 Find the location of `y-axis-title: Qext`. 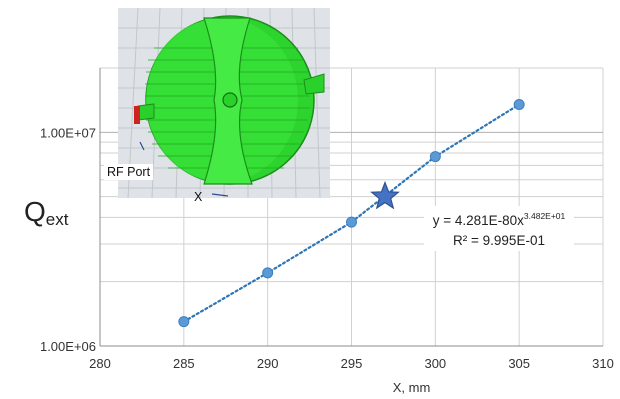

y-axis-title: Qext is located at coordinates (46, 213).